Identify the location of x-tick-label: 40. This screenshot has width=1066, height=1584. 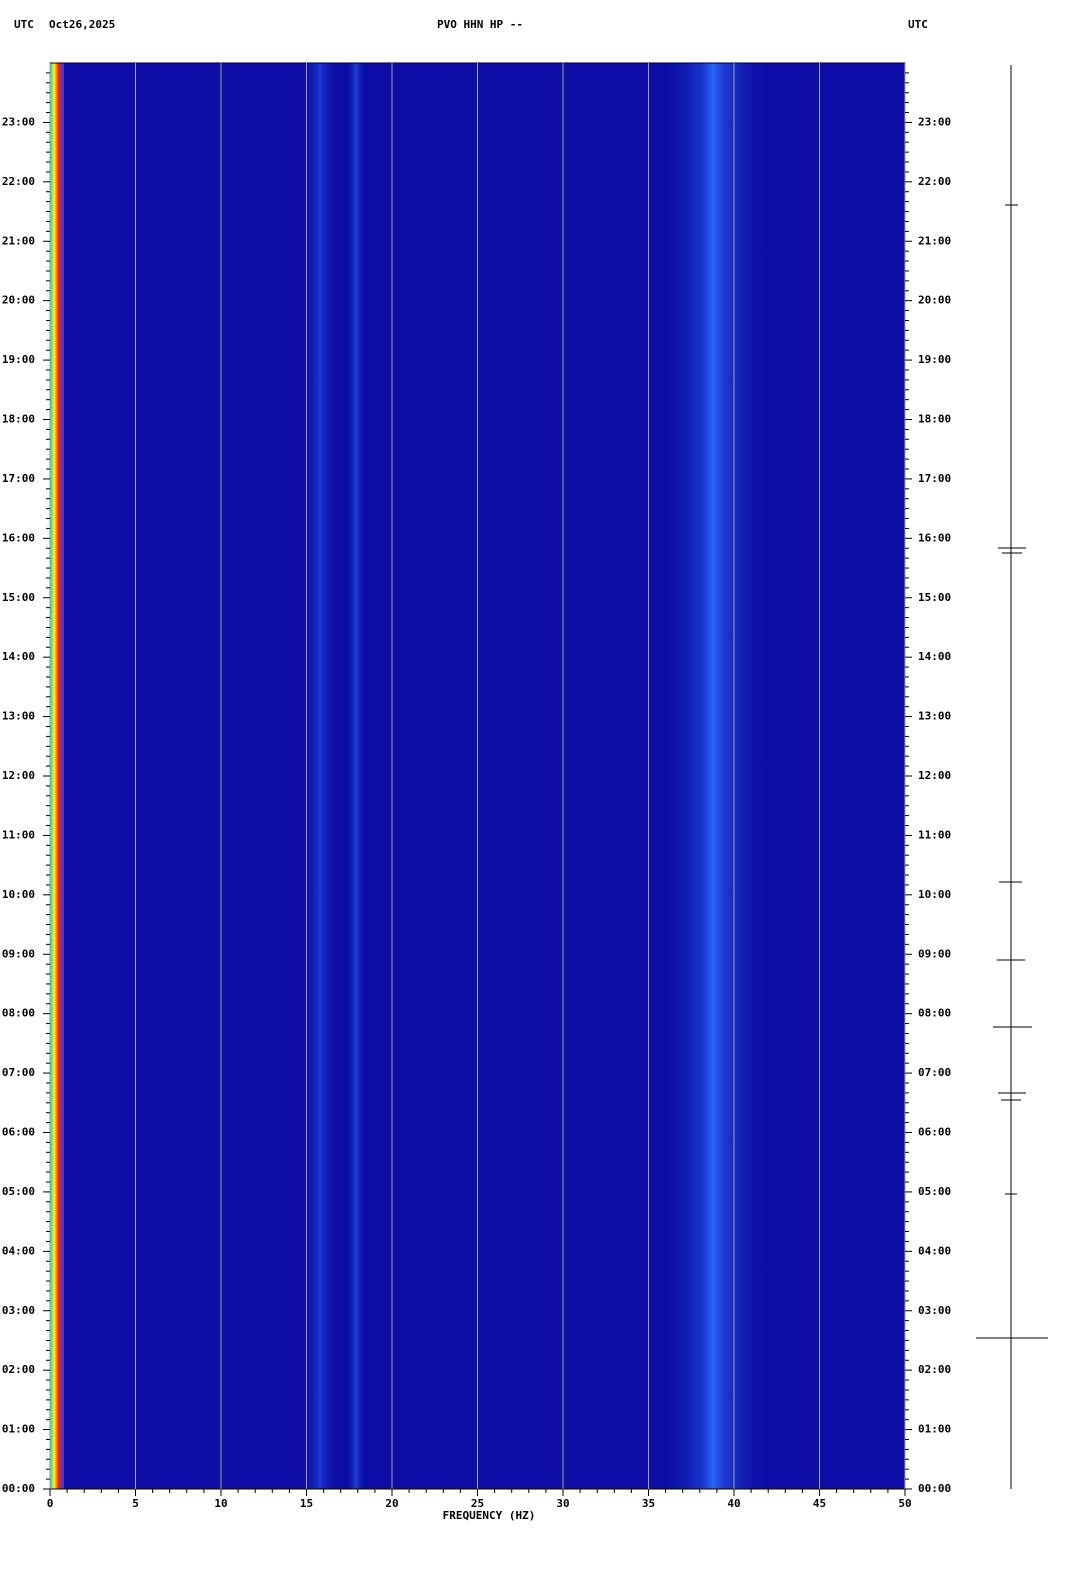
(733, 1503).